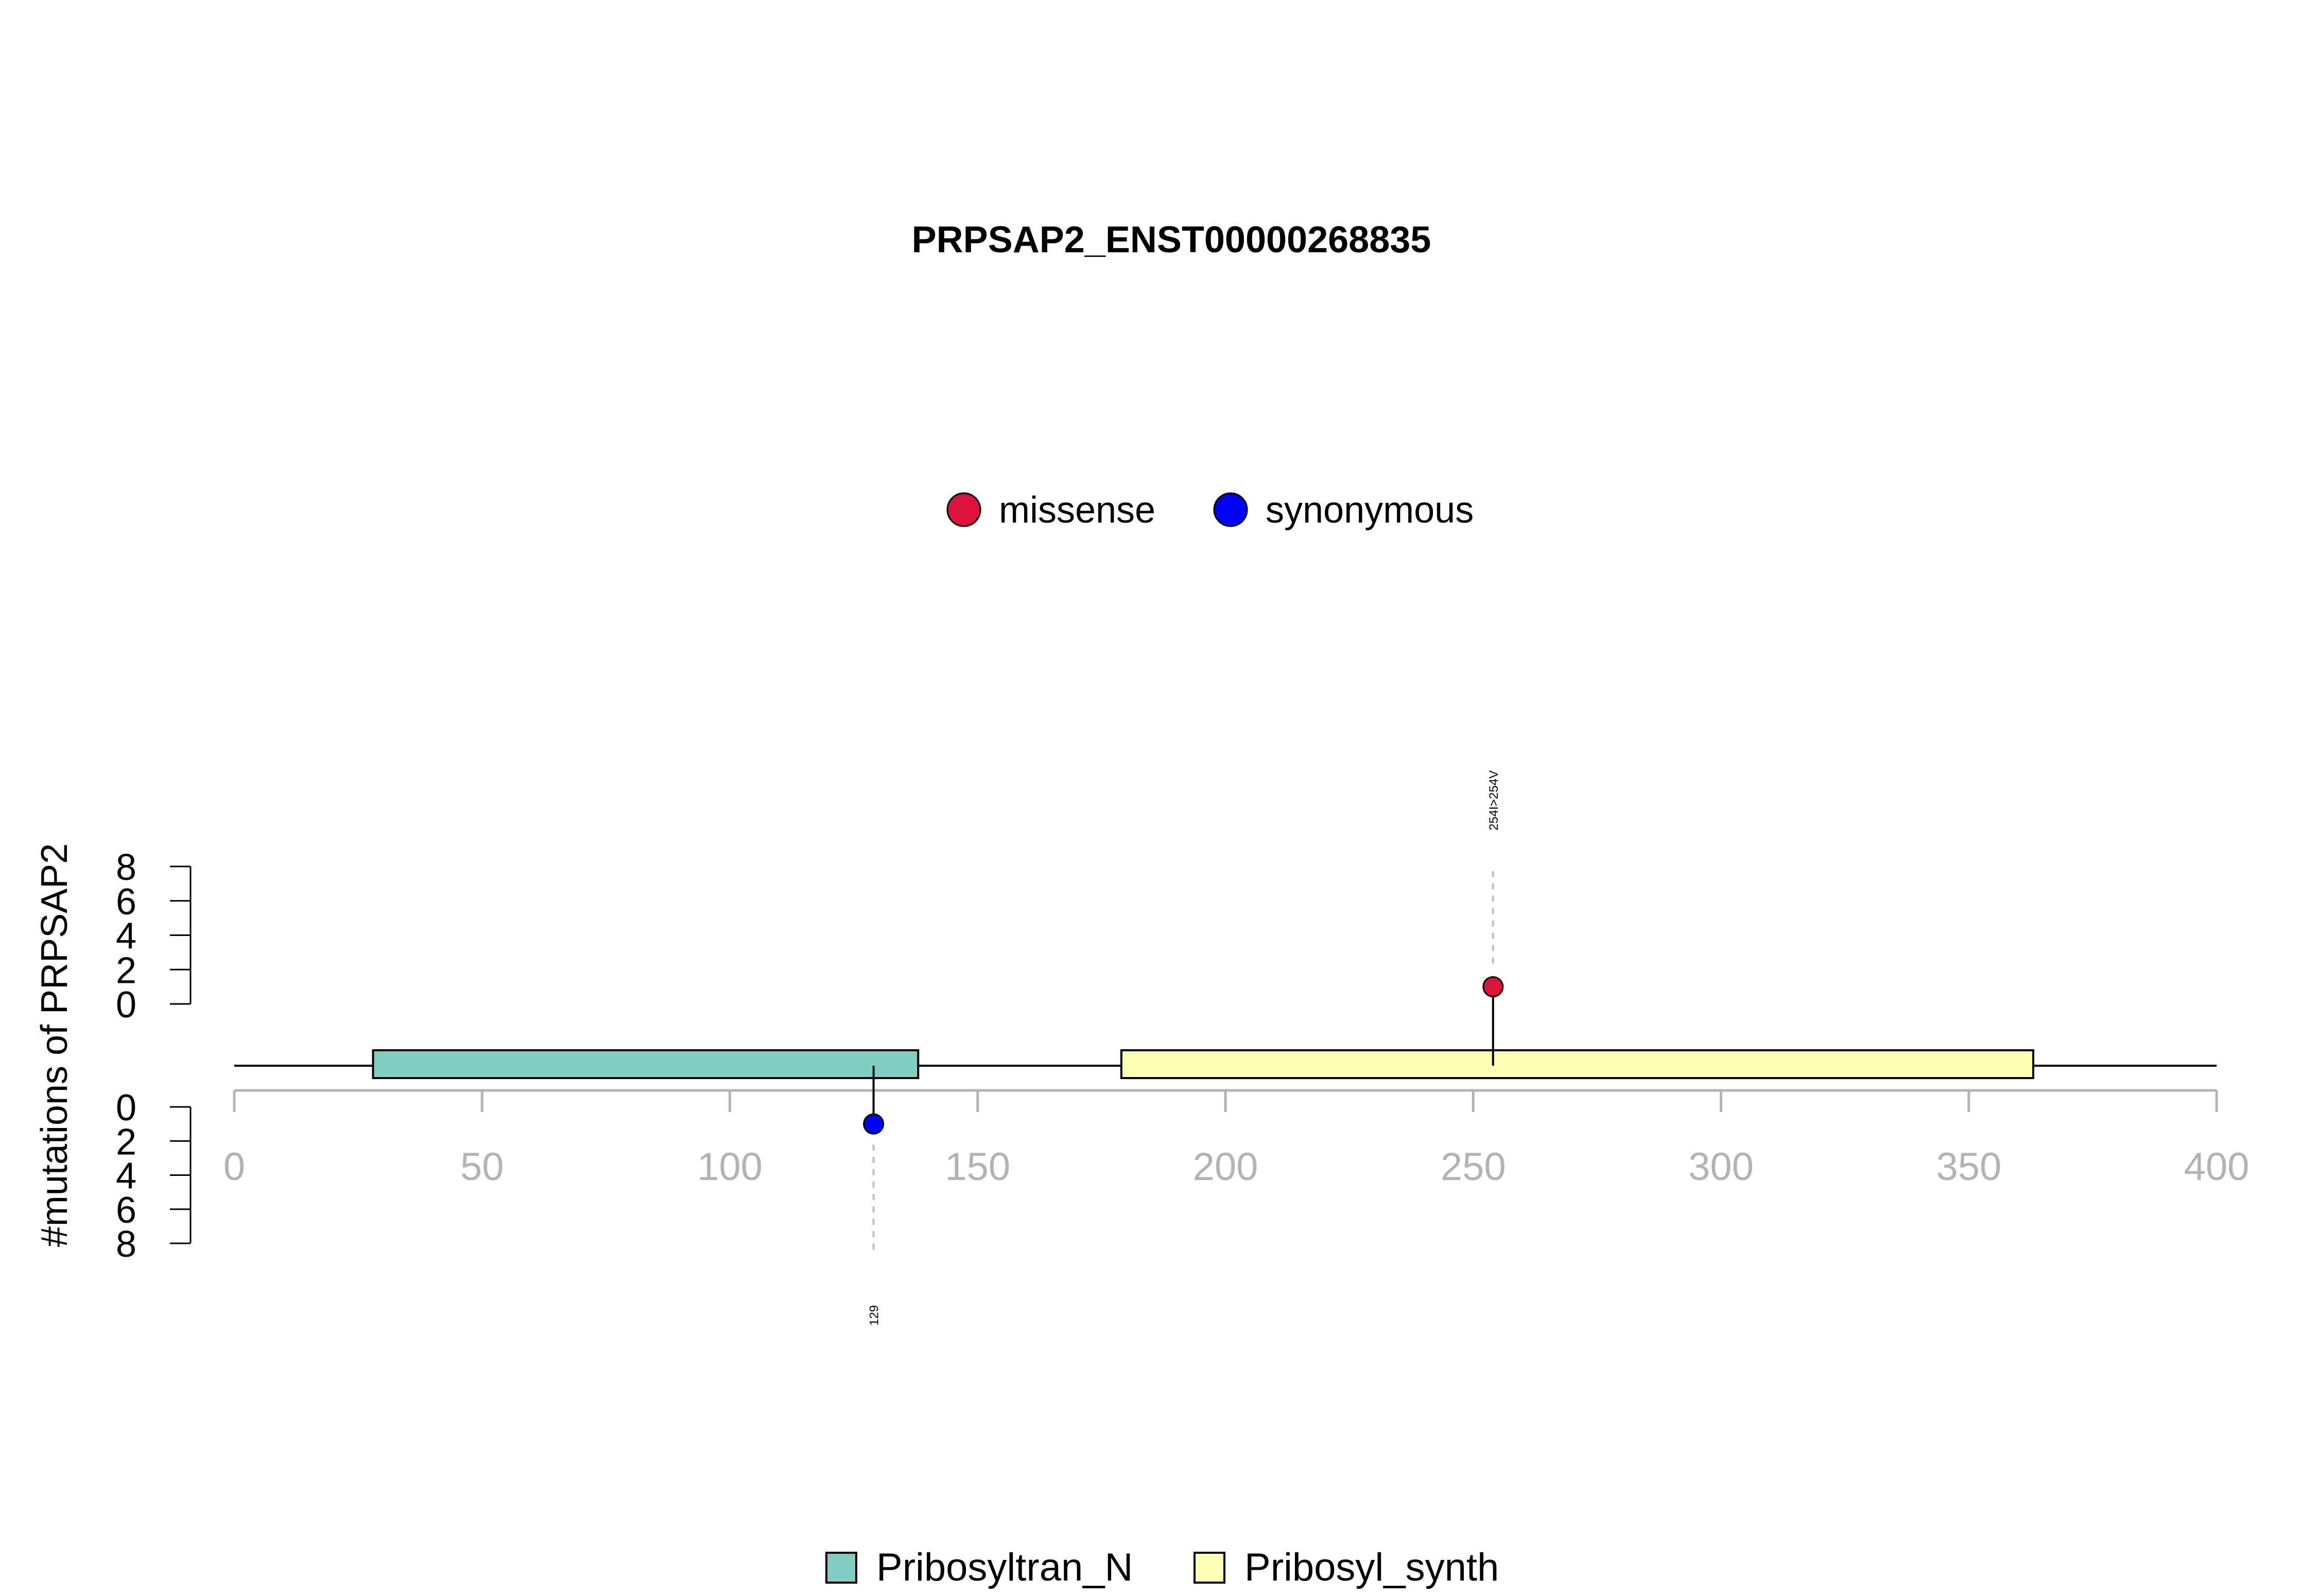 This screenshot has height=1596, width=2317. What do you see at coordinates (1371, 1567) in the screenshot?
I see `legend-label-Pribosyl_synth: Pribosyl_synth` at bounding box center [1371, 1567].